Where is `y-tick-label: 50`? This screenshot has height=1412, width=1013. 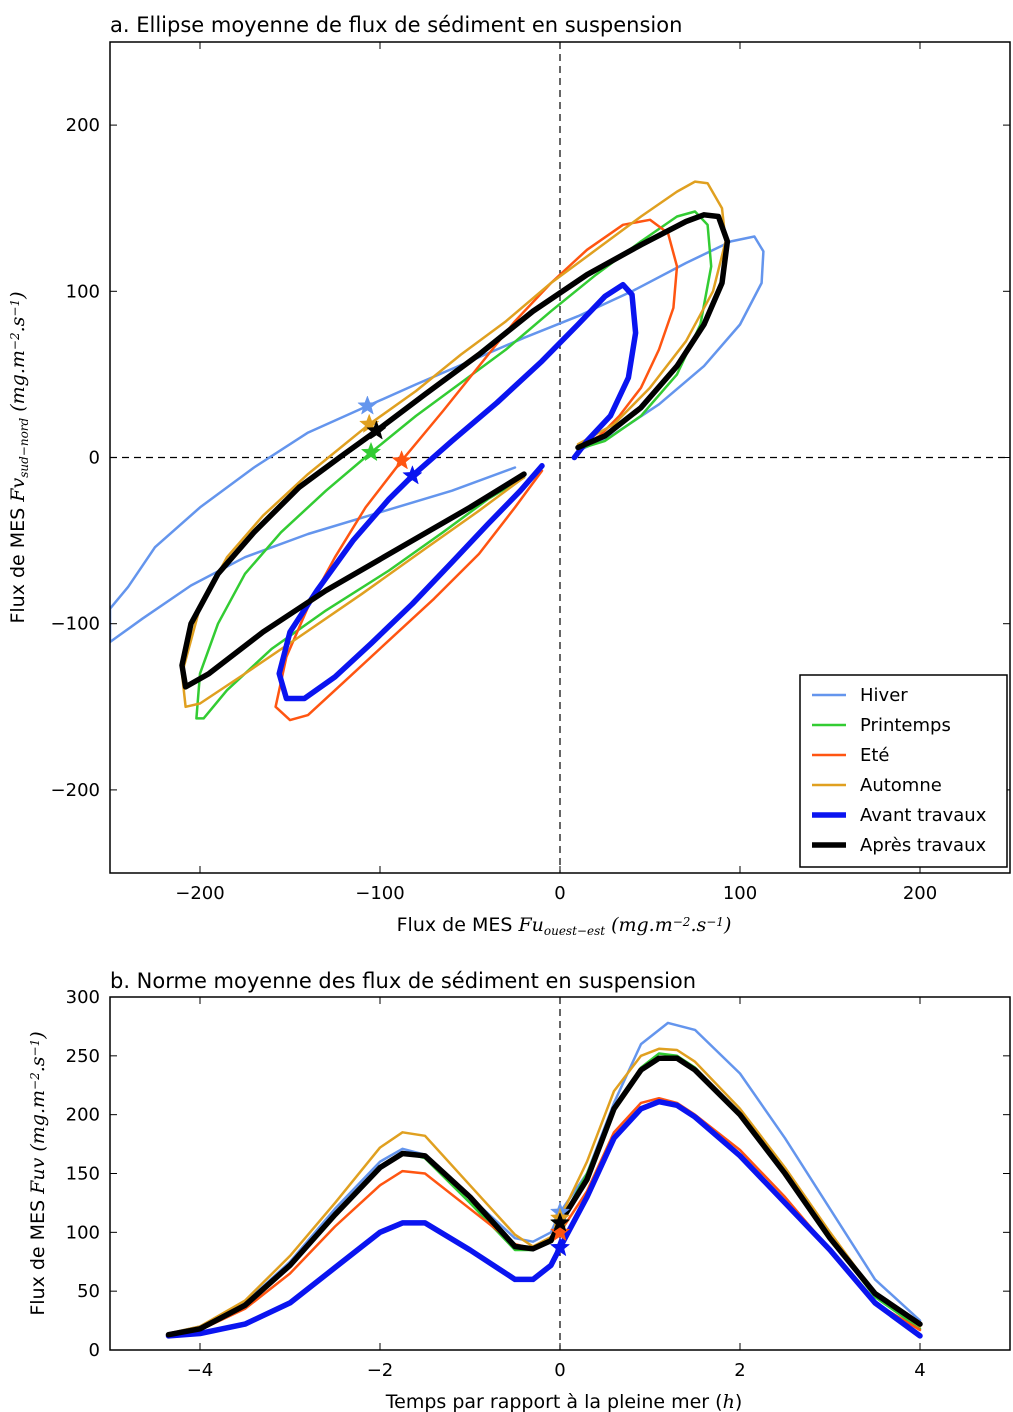
y-tick-label: 50 is located at coordinates (88, 1291).